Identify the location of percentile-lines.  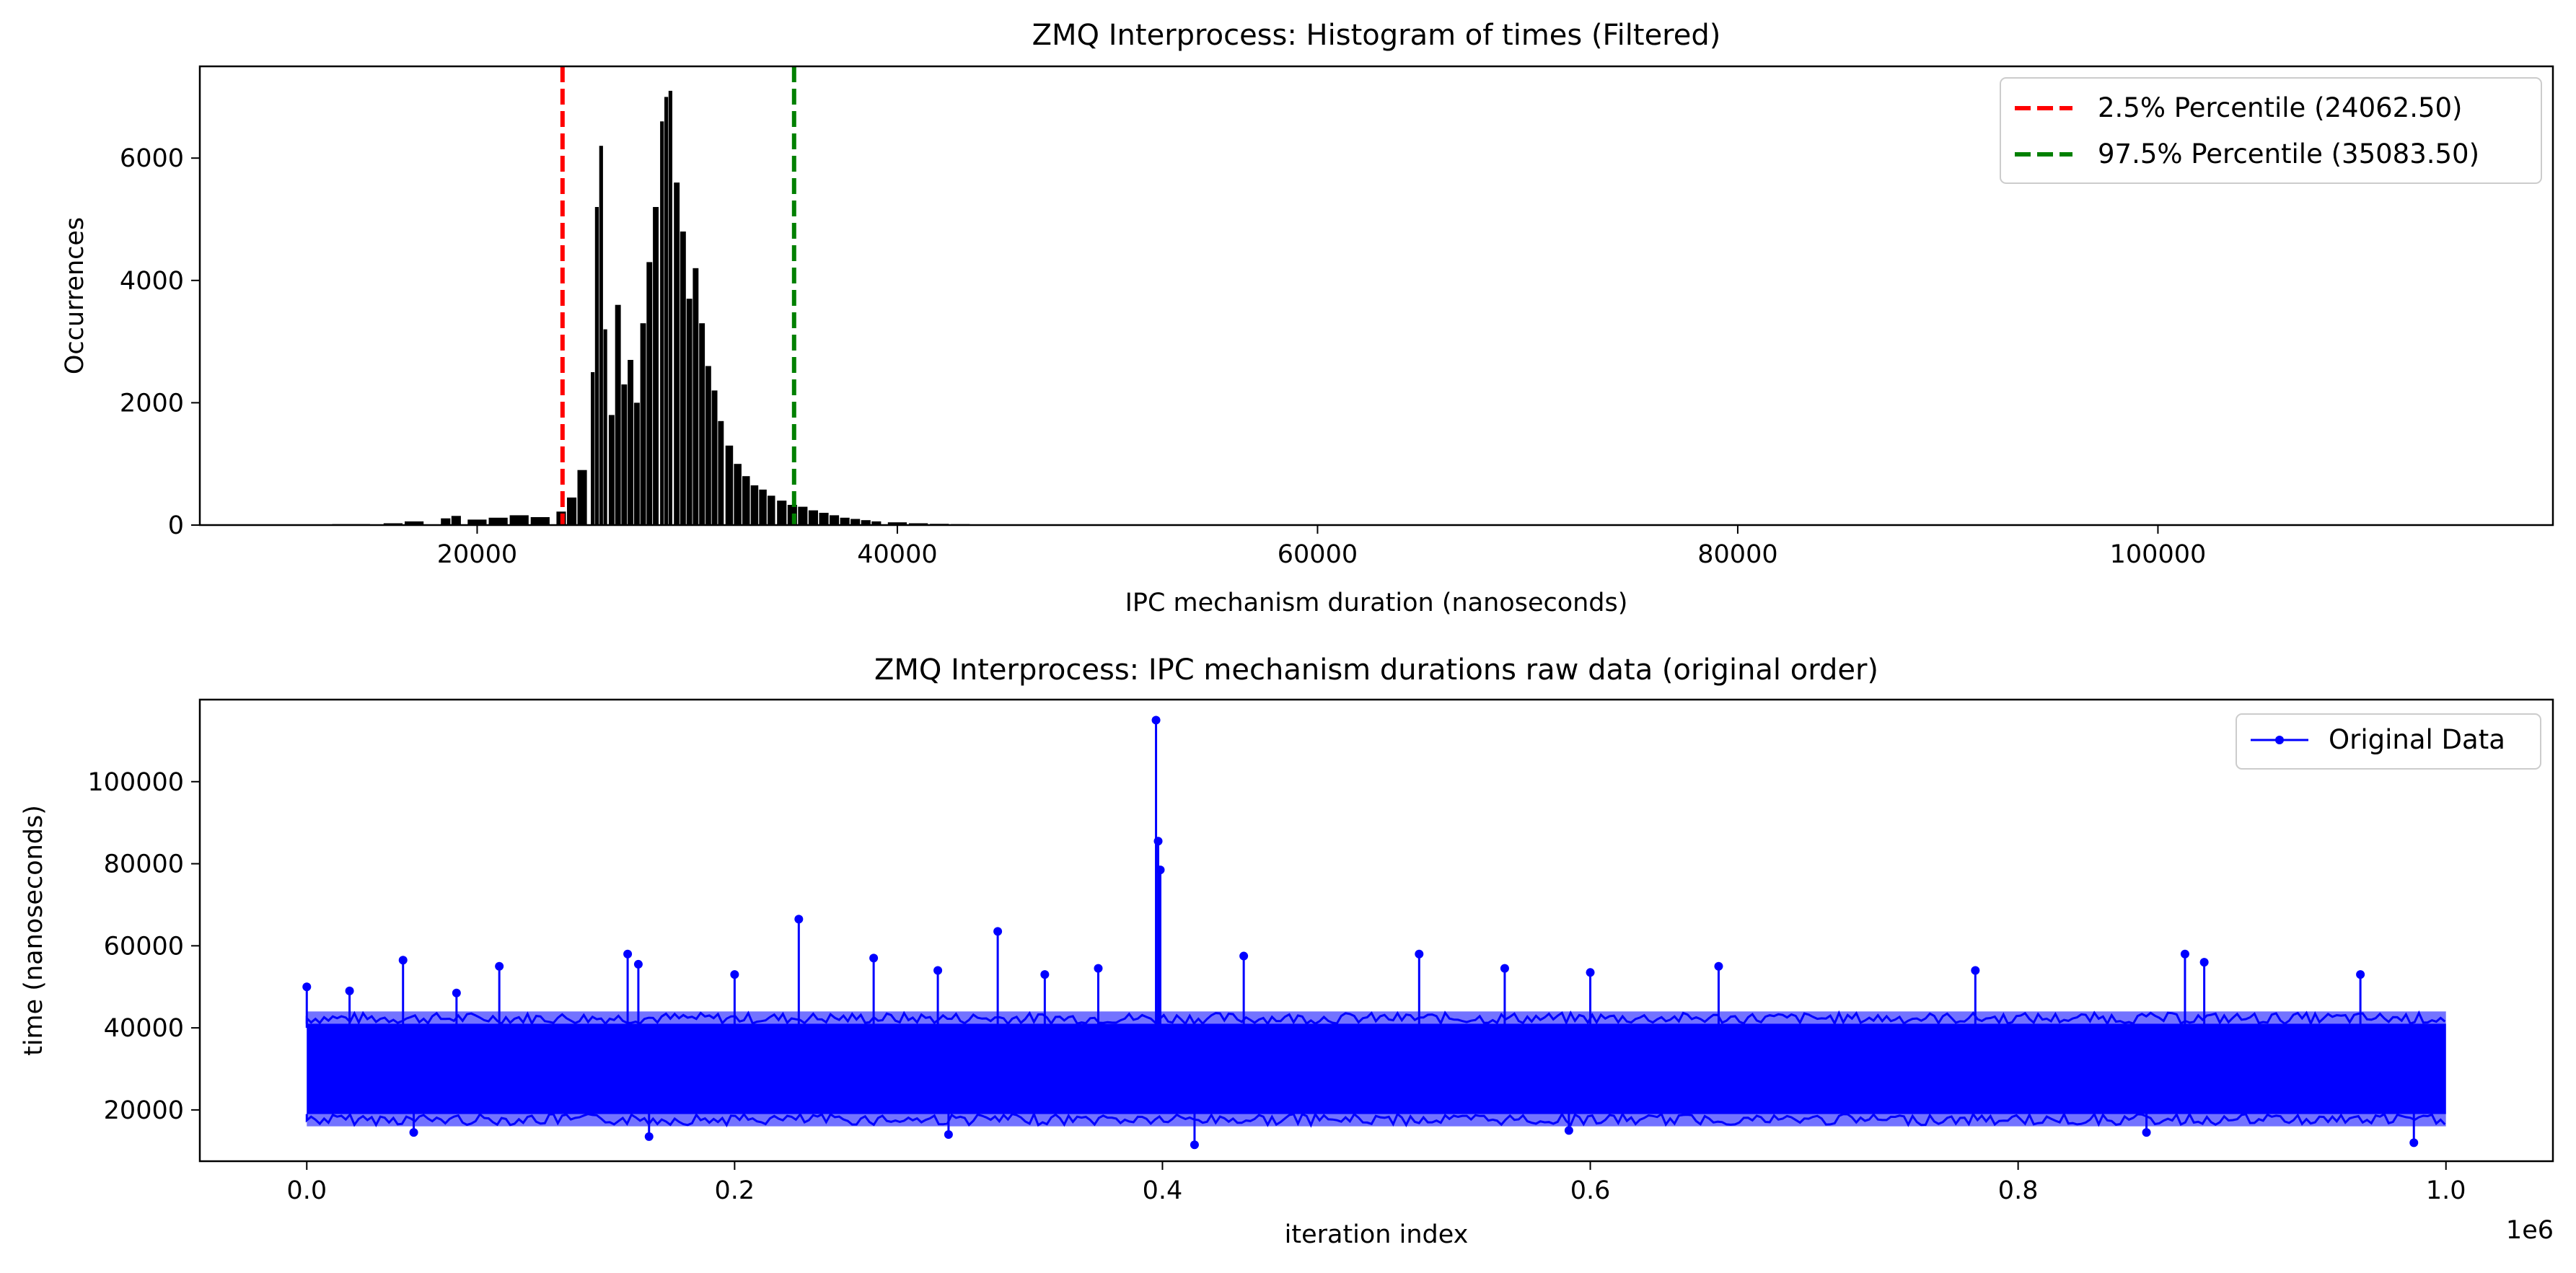
(678, 295).